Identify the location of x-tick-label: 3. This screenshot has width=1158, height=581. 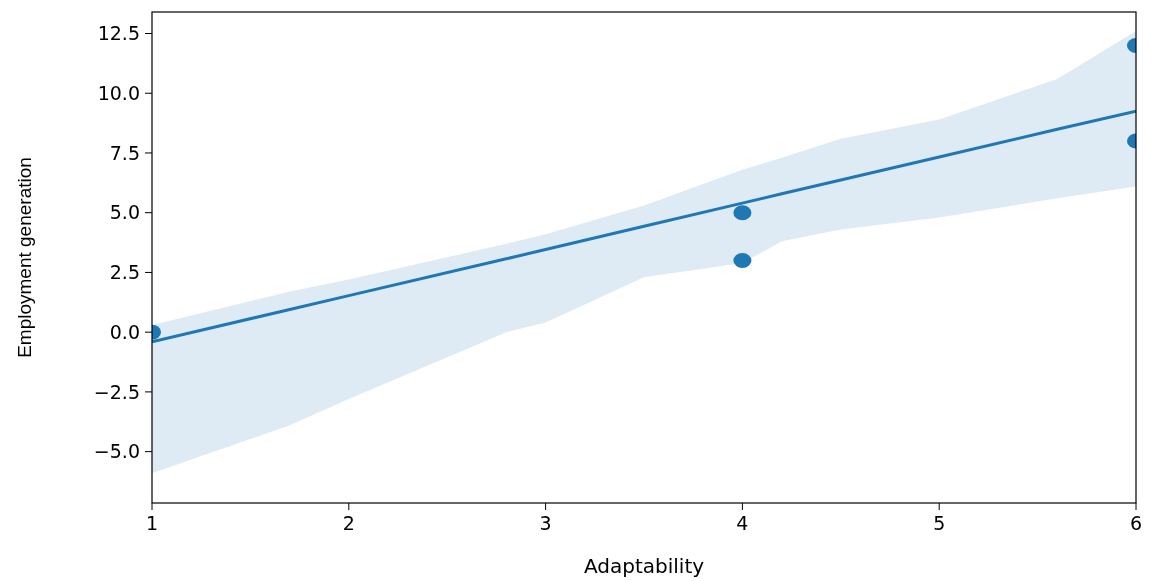
(545, 523).